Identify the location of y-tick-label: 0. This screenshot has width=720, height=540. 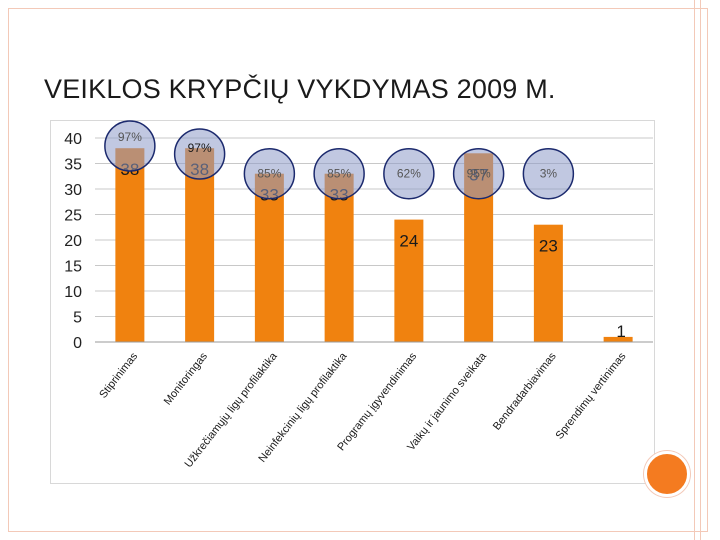
(77, 343).